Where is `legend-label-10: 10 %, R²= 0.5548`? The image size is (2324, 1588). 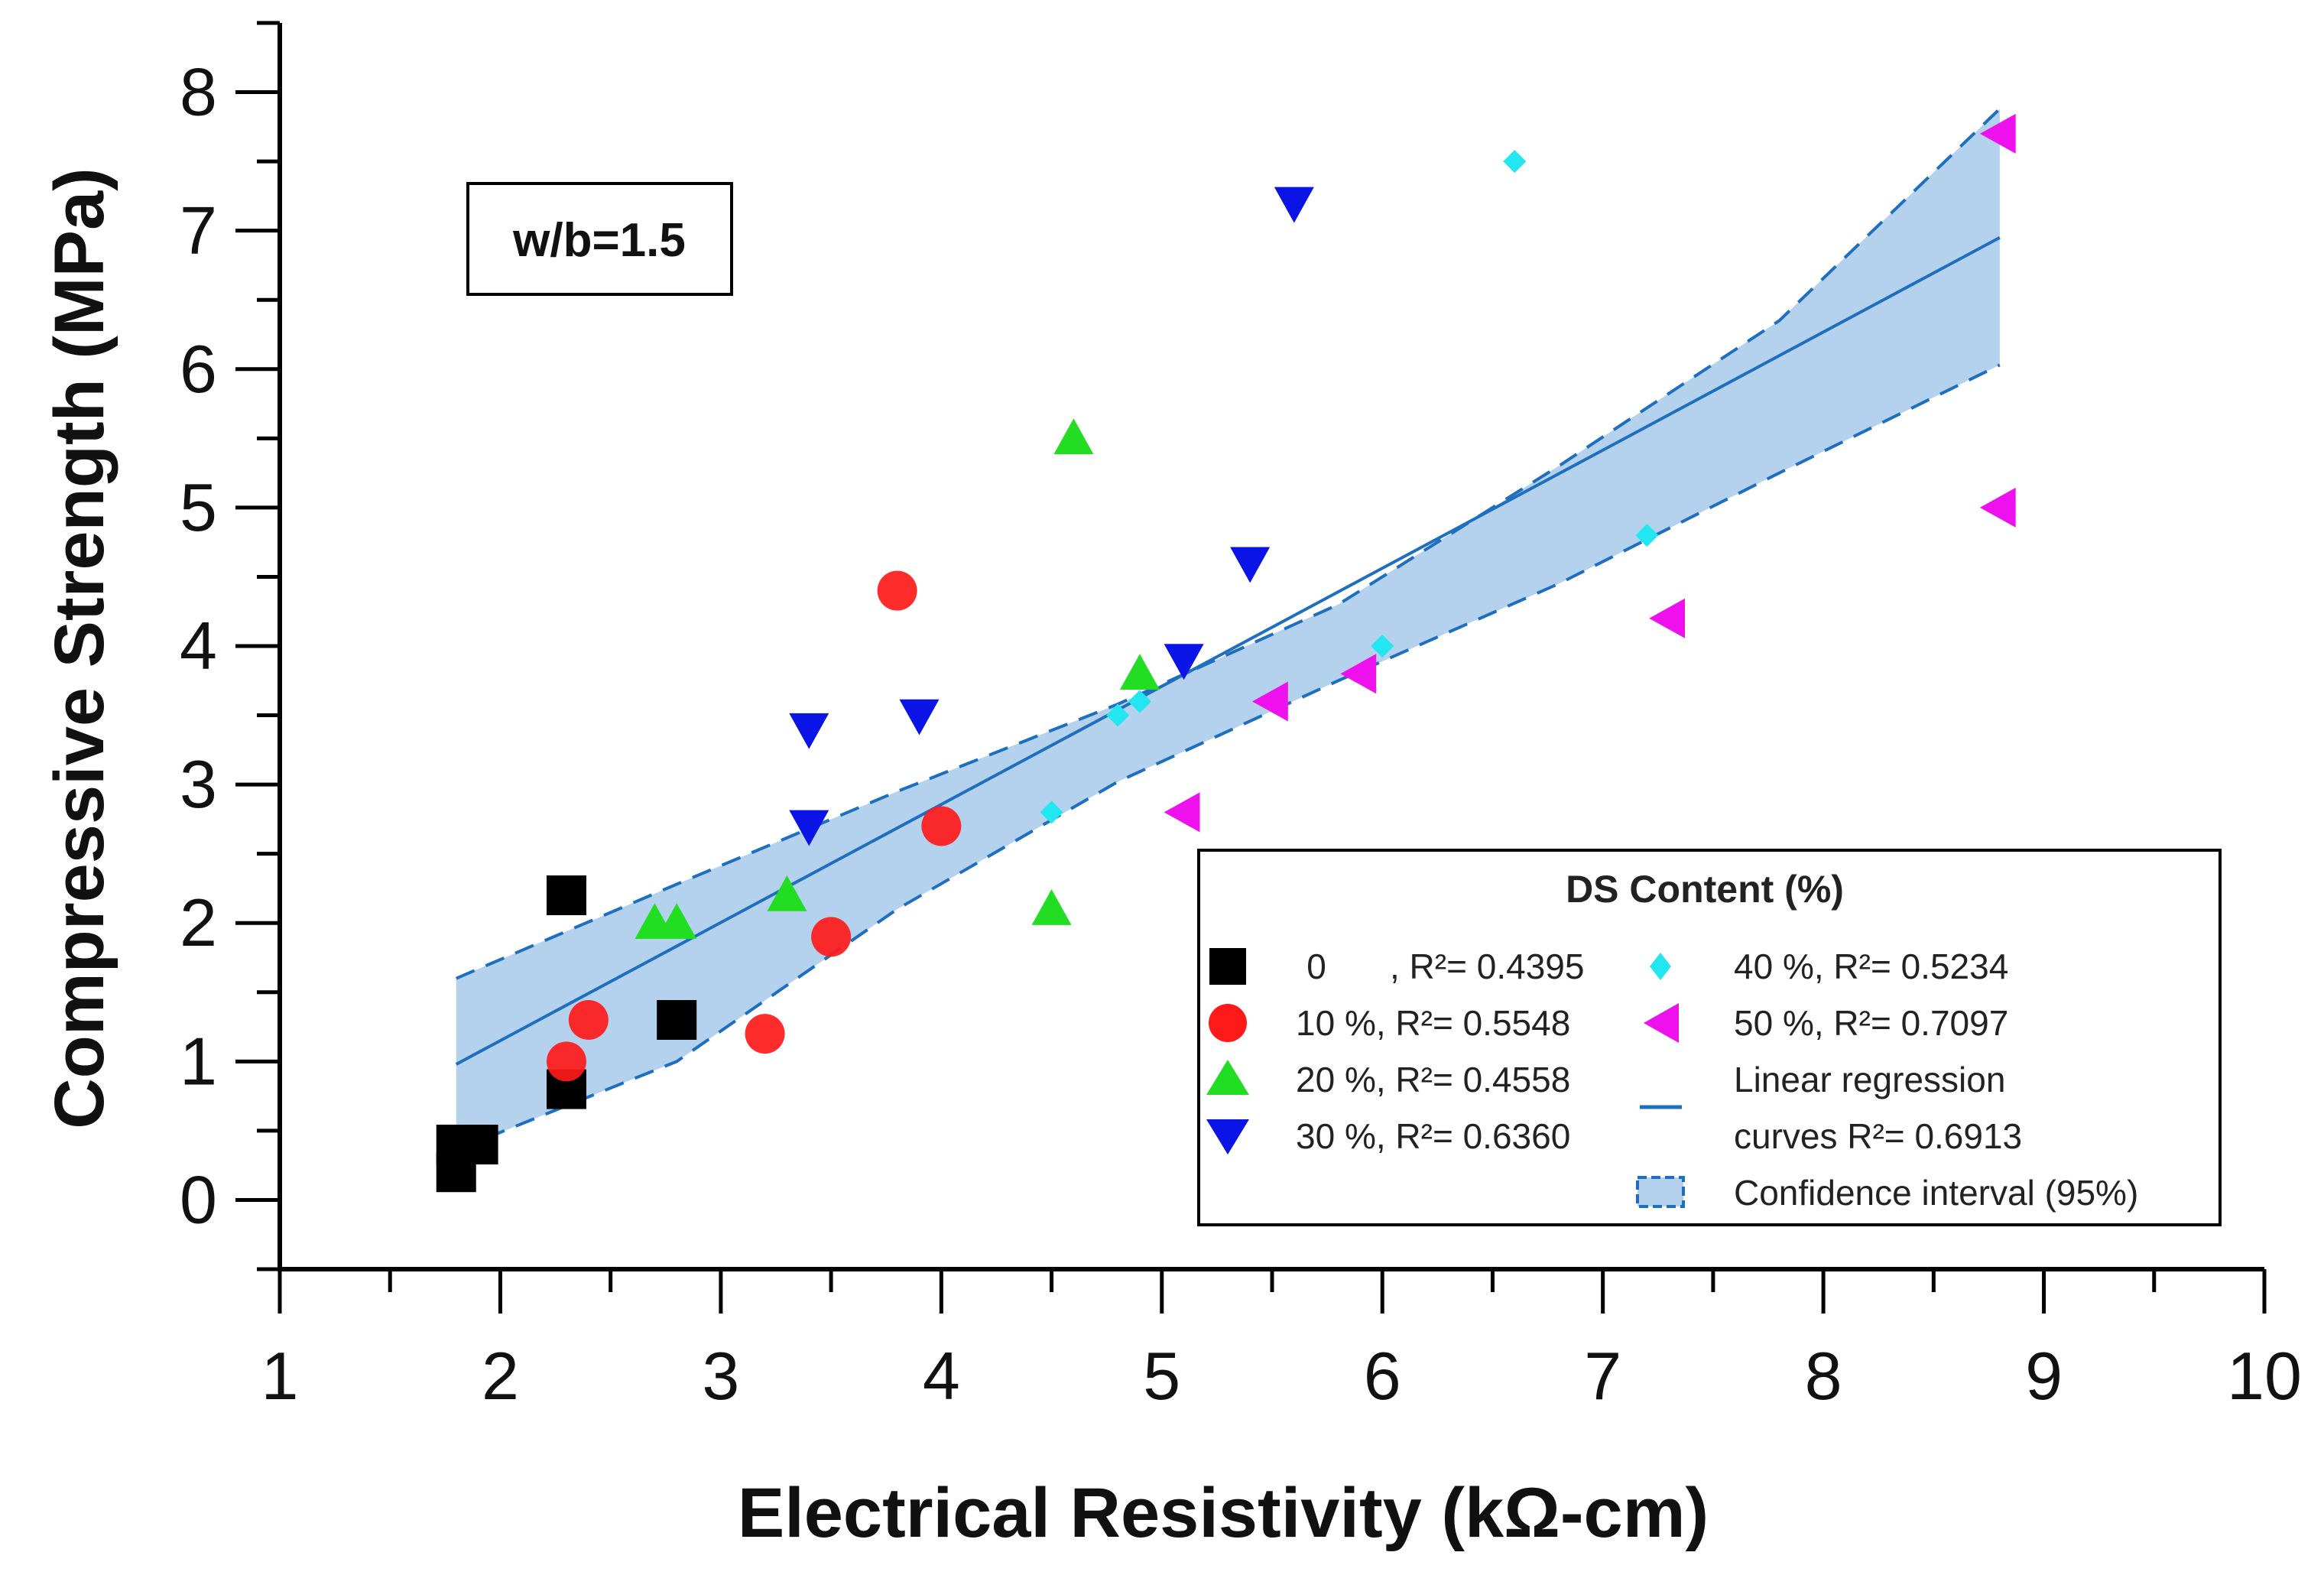 legend-label-10: 10 %, R²= 0.5548 is located at coordinates (1433, 1023).